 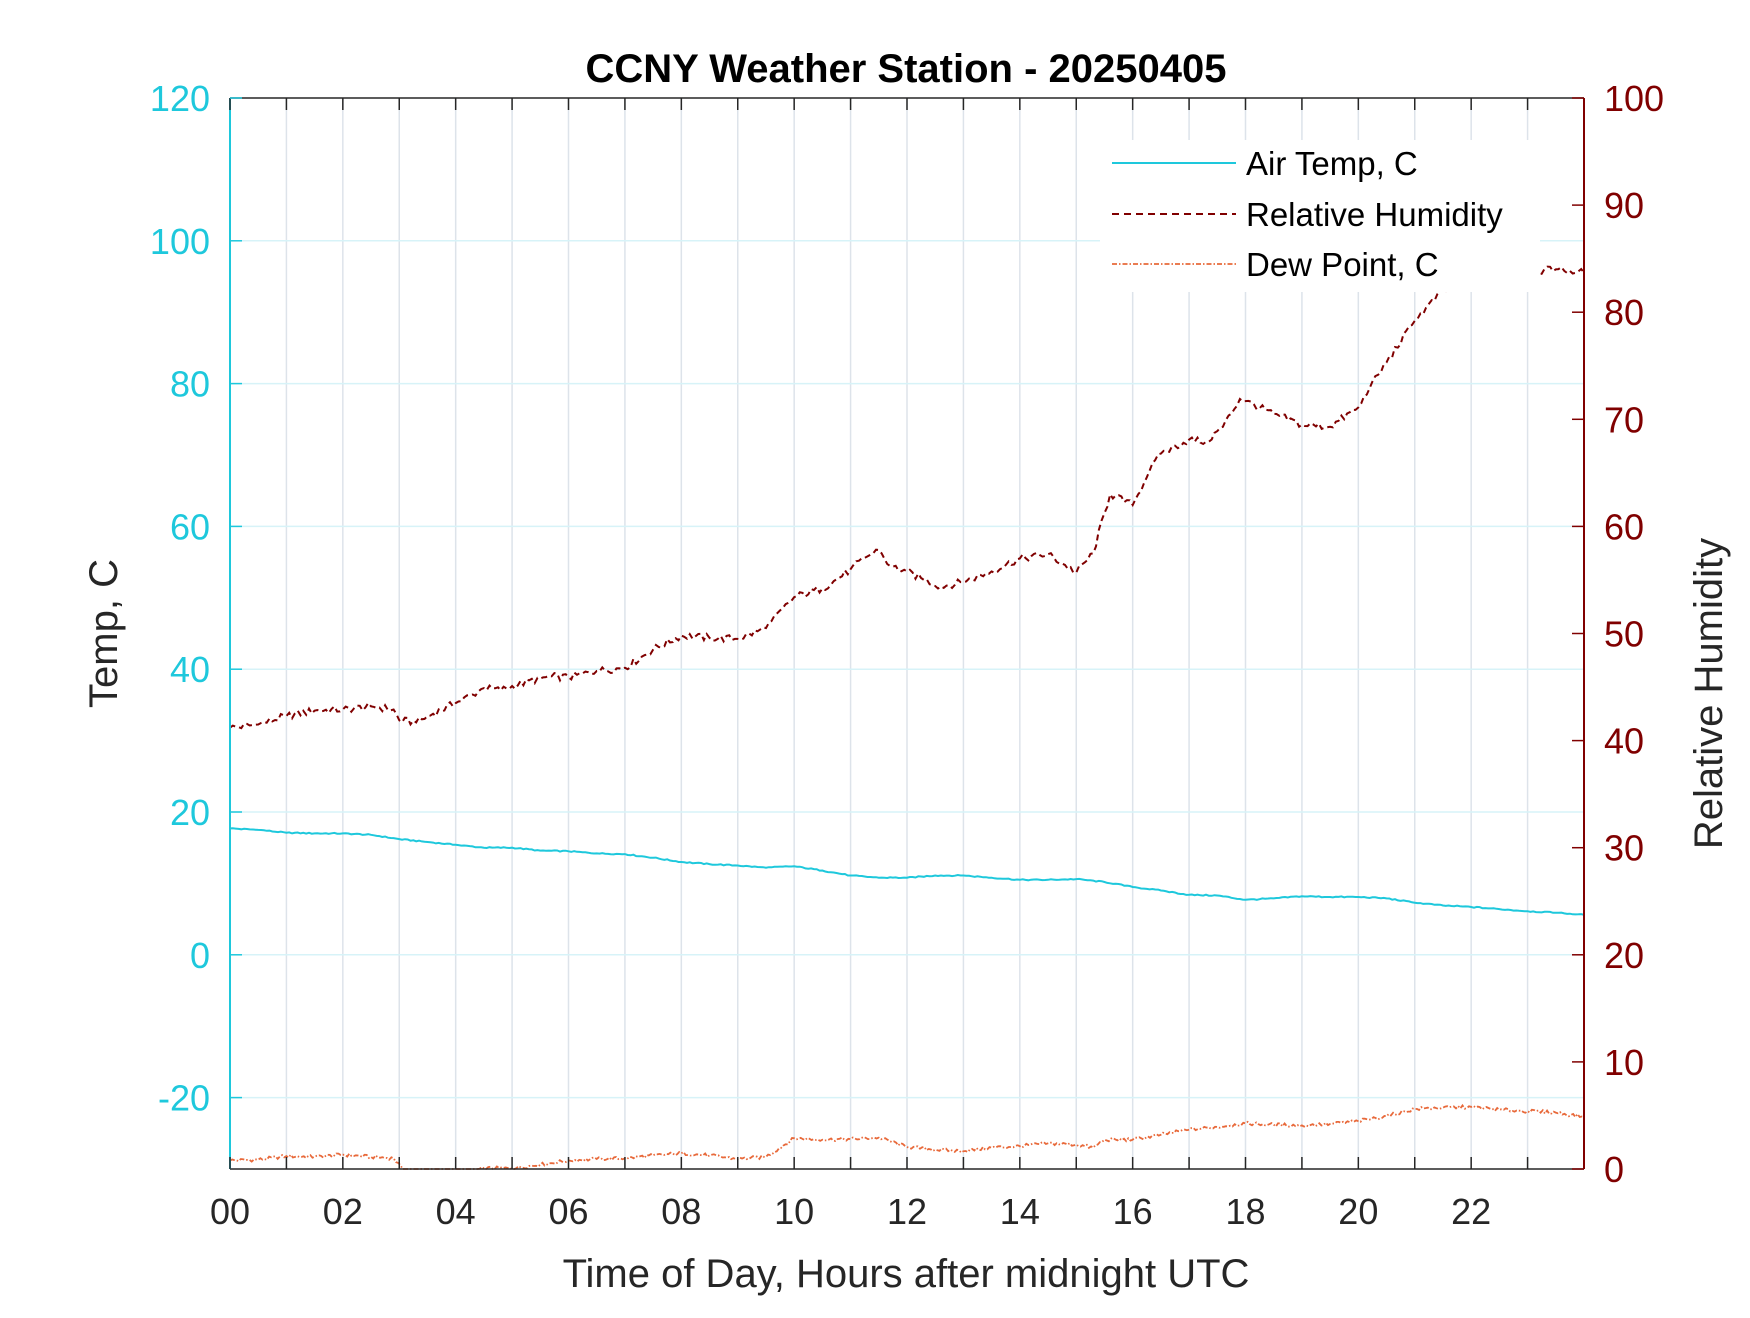 I want to click on y-left-tick-label: 20, so click(x=190, y=812).